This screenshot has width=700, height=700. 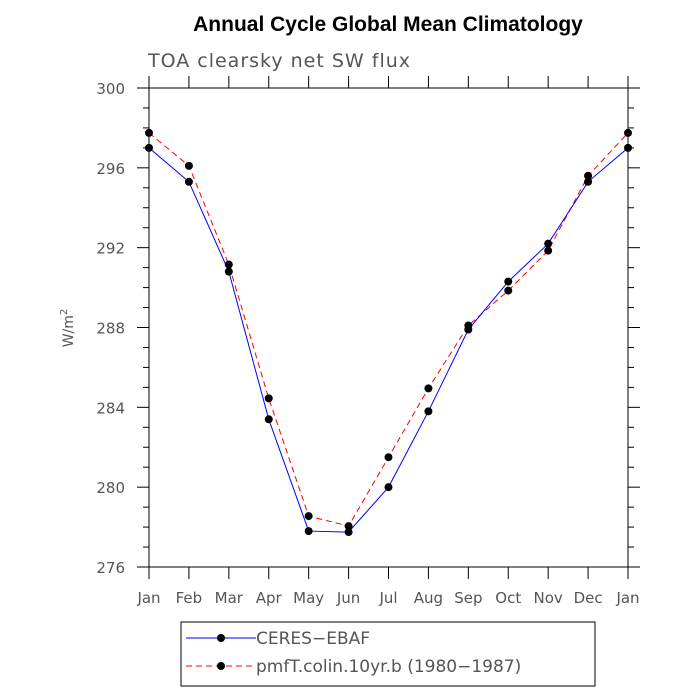 I want to click on chart-subtitle: TOA clearsky net SW flux, so click(x=279, y=61).